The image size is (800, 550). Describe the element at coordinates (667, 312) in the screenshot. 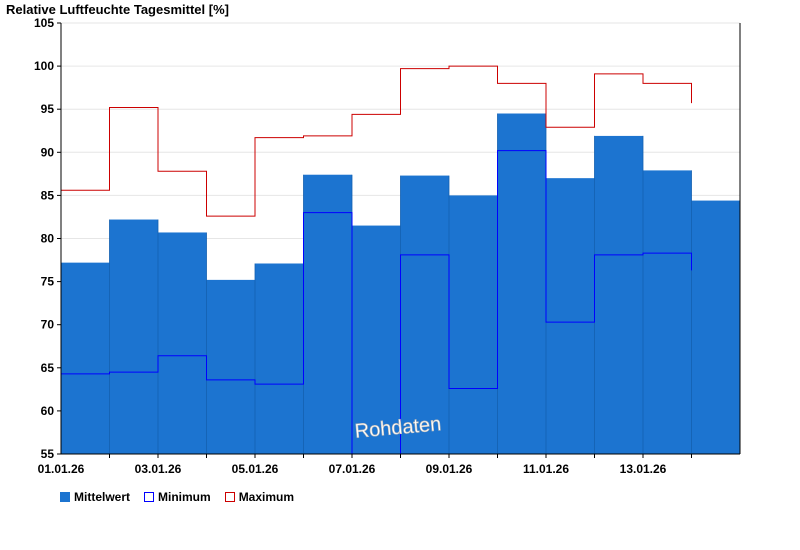

I see `bar-13.01.26` at that location.